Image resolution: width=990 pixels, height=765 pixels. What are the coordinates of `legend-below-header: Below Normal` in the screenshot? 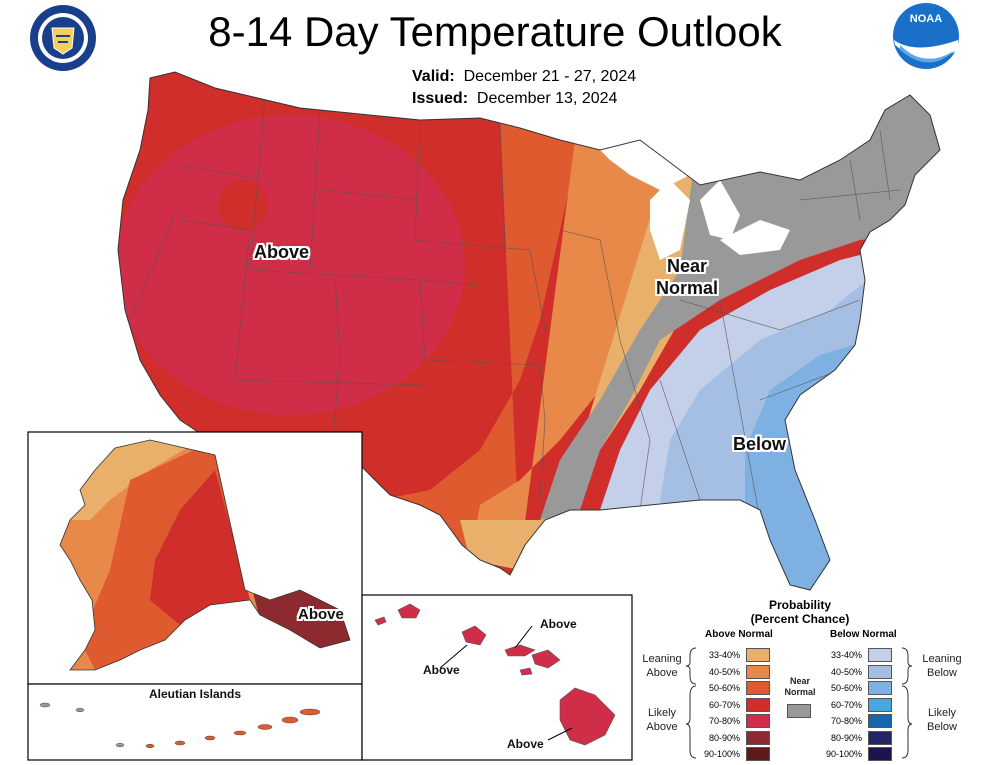 It's located at (863, 634).